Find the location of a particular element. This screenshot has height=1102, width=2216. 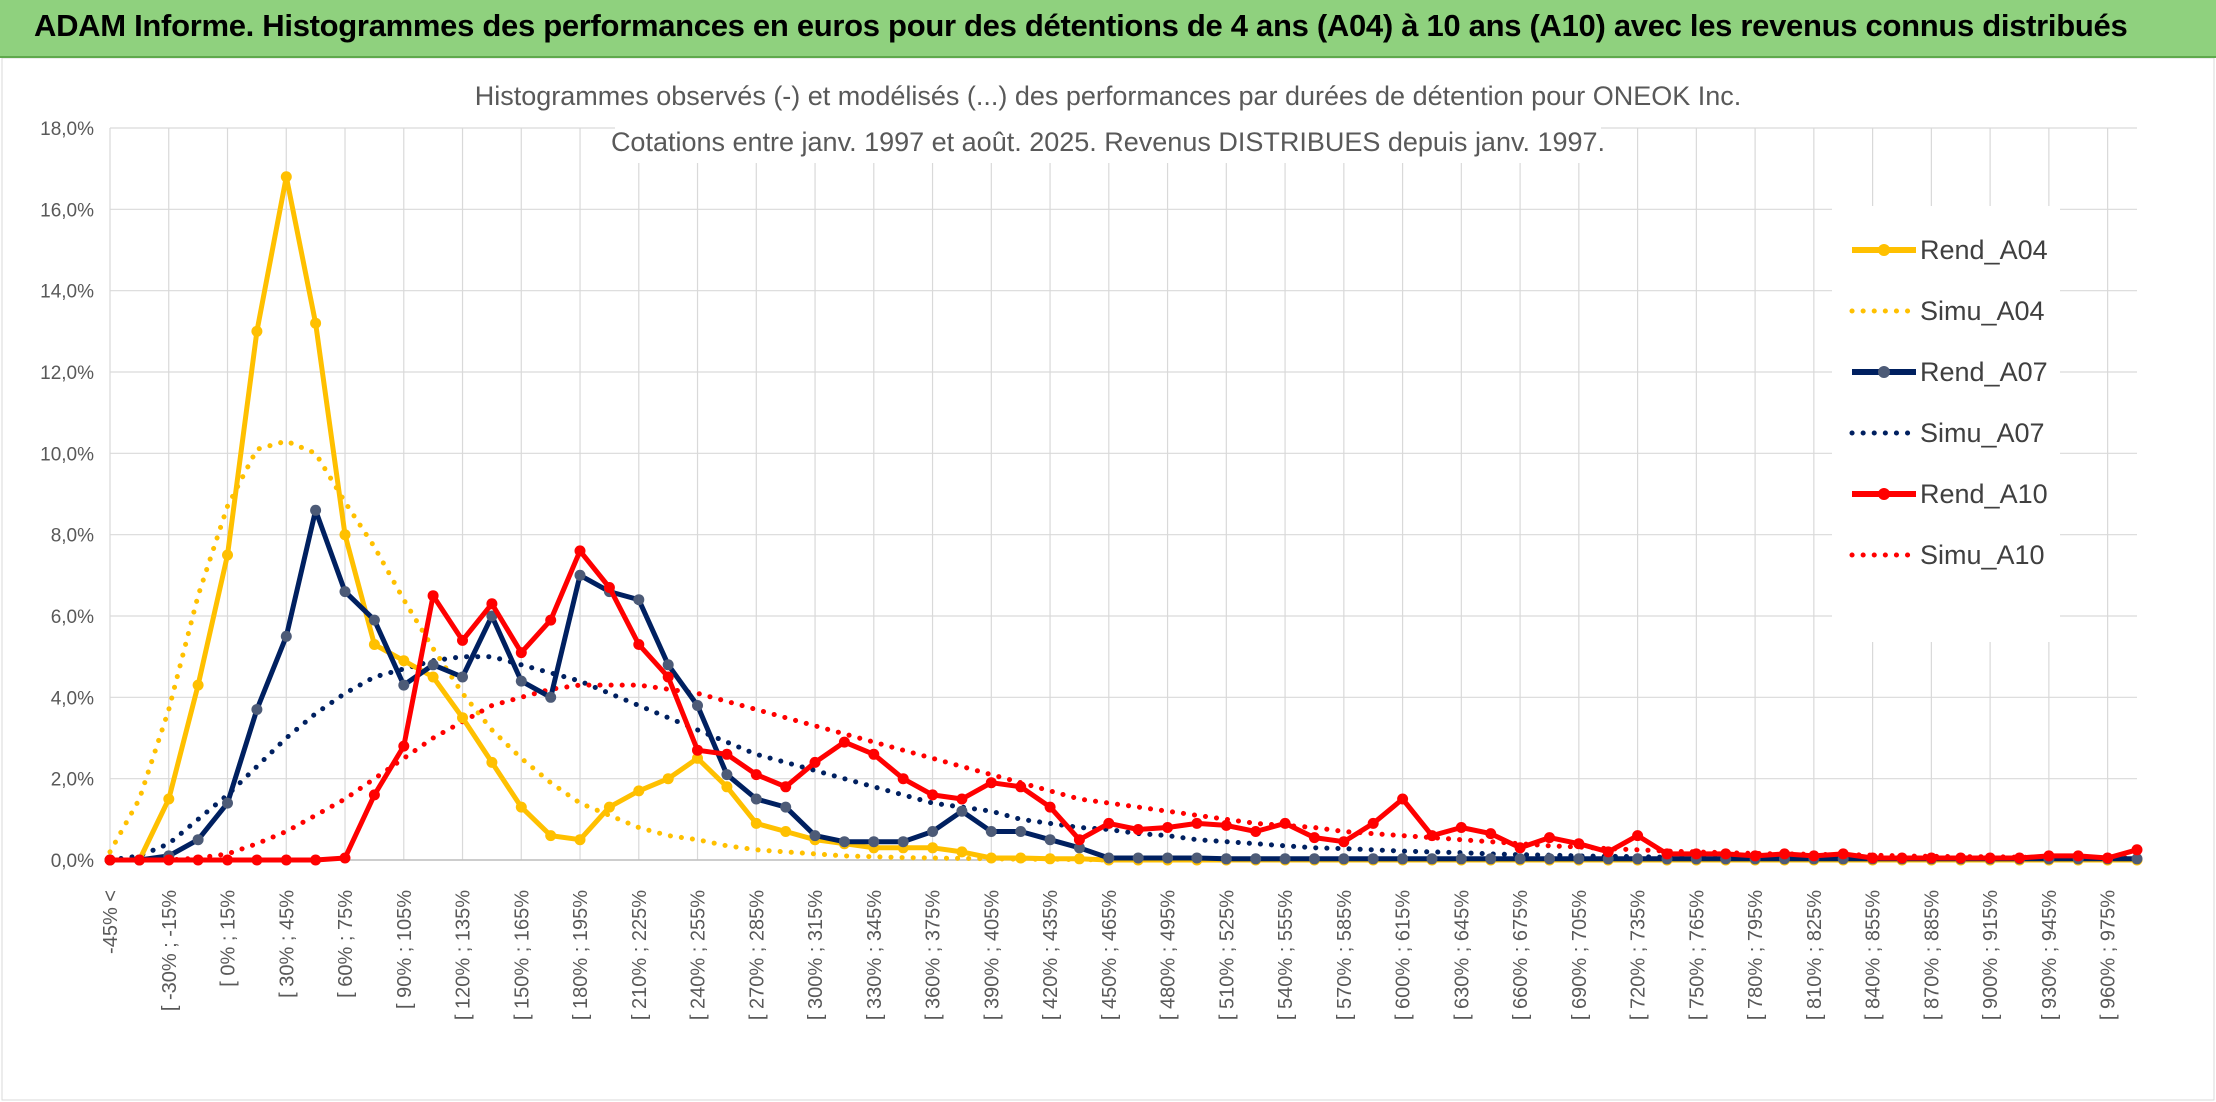

x-tick-label: [ 30% ; 45% is located at coordinates (287, 944).